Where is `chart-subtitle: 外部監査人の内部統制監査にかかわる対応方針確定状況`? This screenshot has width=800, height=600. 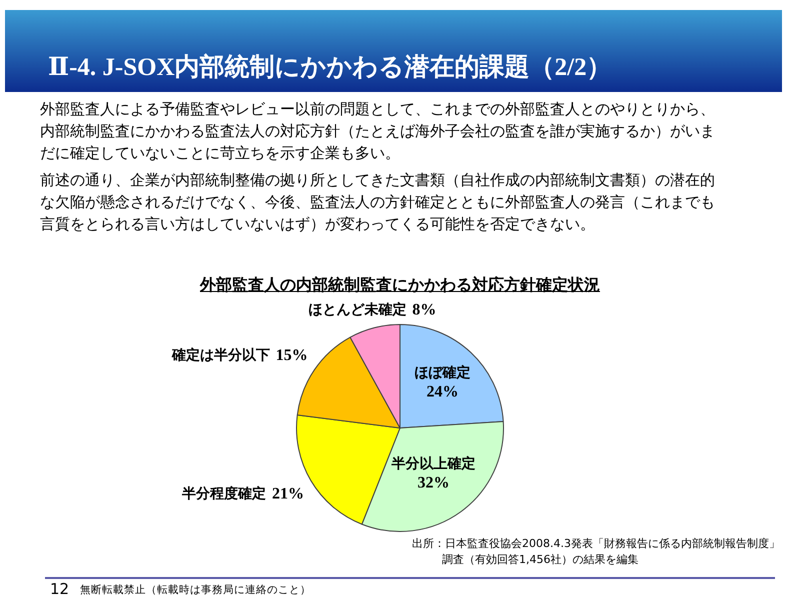
chart-subtitle: 外部監査人の内部統制監査にかかわる対応方針確定状況 is located at coordinates (400, 284).